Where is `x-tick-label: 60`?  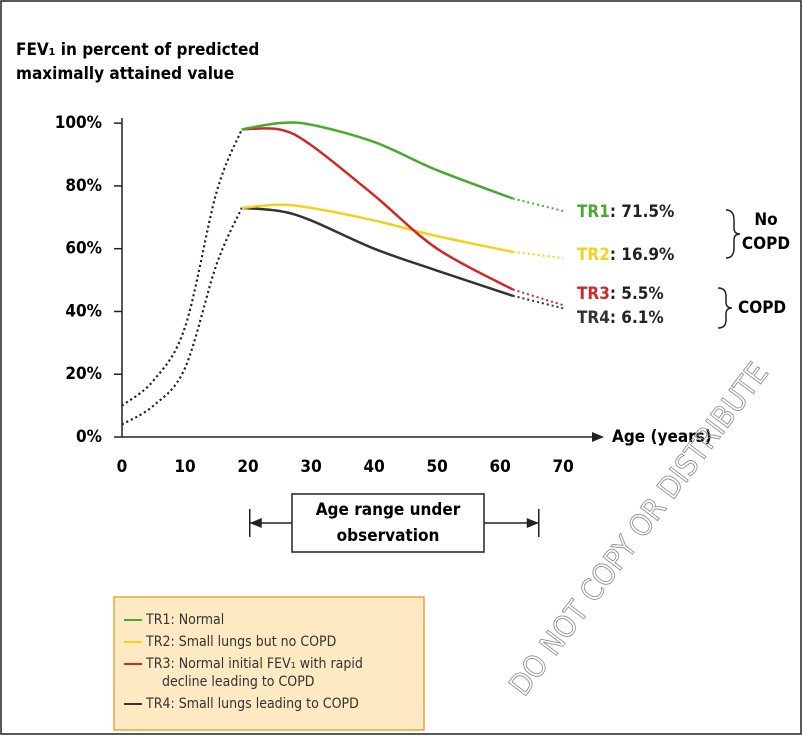 x-tick-label: 60 is located at coordinates (500, 467).